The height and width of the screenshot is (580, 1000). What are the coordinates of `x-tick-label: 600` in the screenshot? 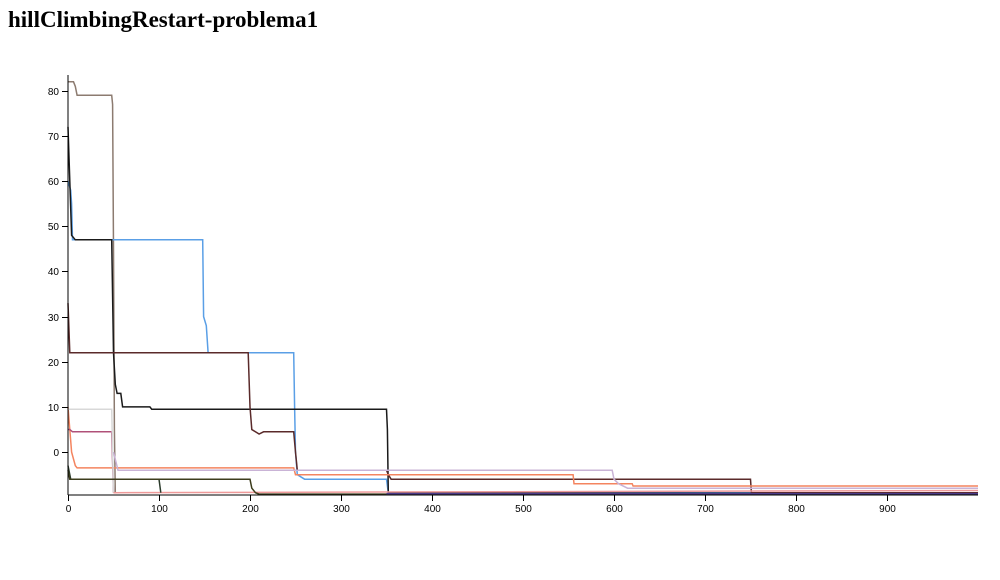 It's located at (614, 509).